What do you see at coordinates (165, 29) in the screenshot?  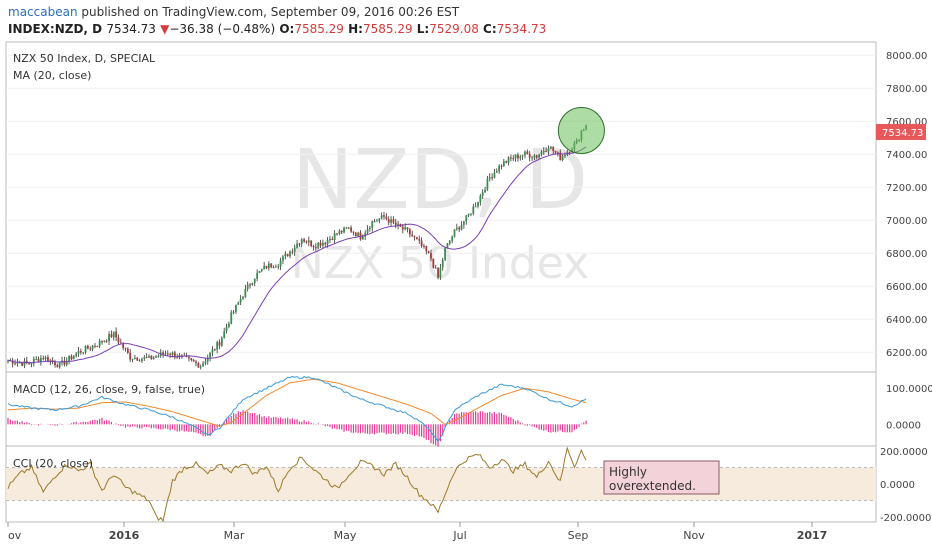 I see `down-arrow-icon: ▼` at bounding box center [165, 29].